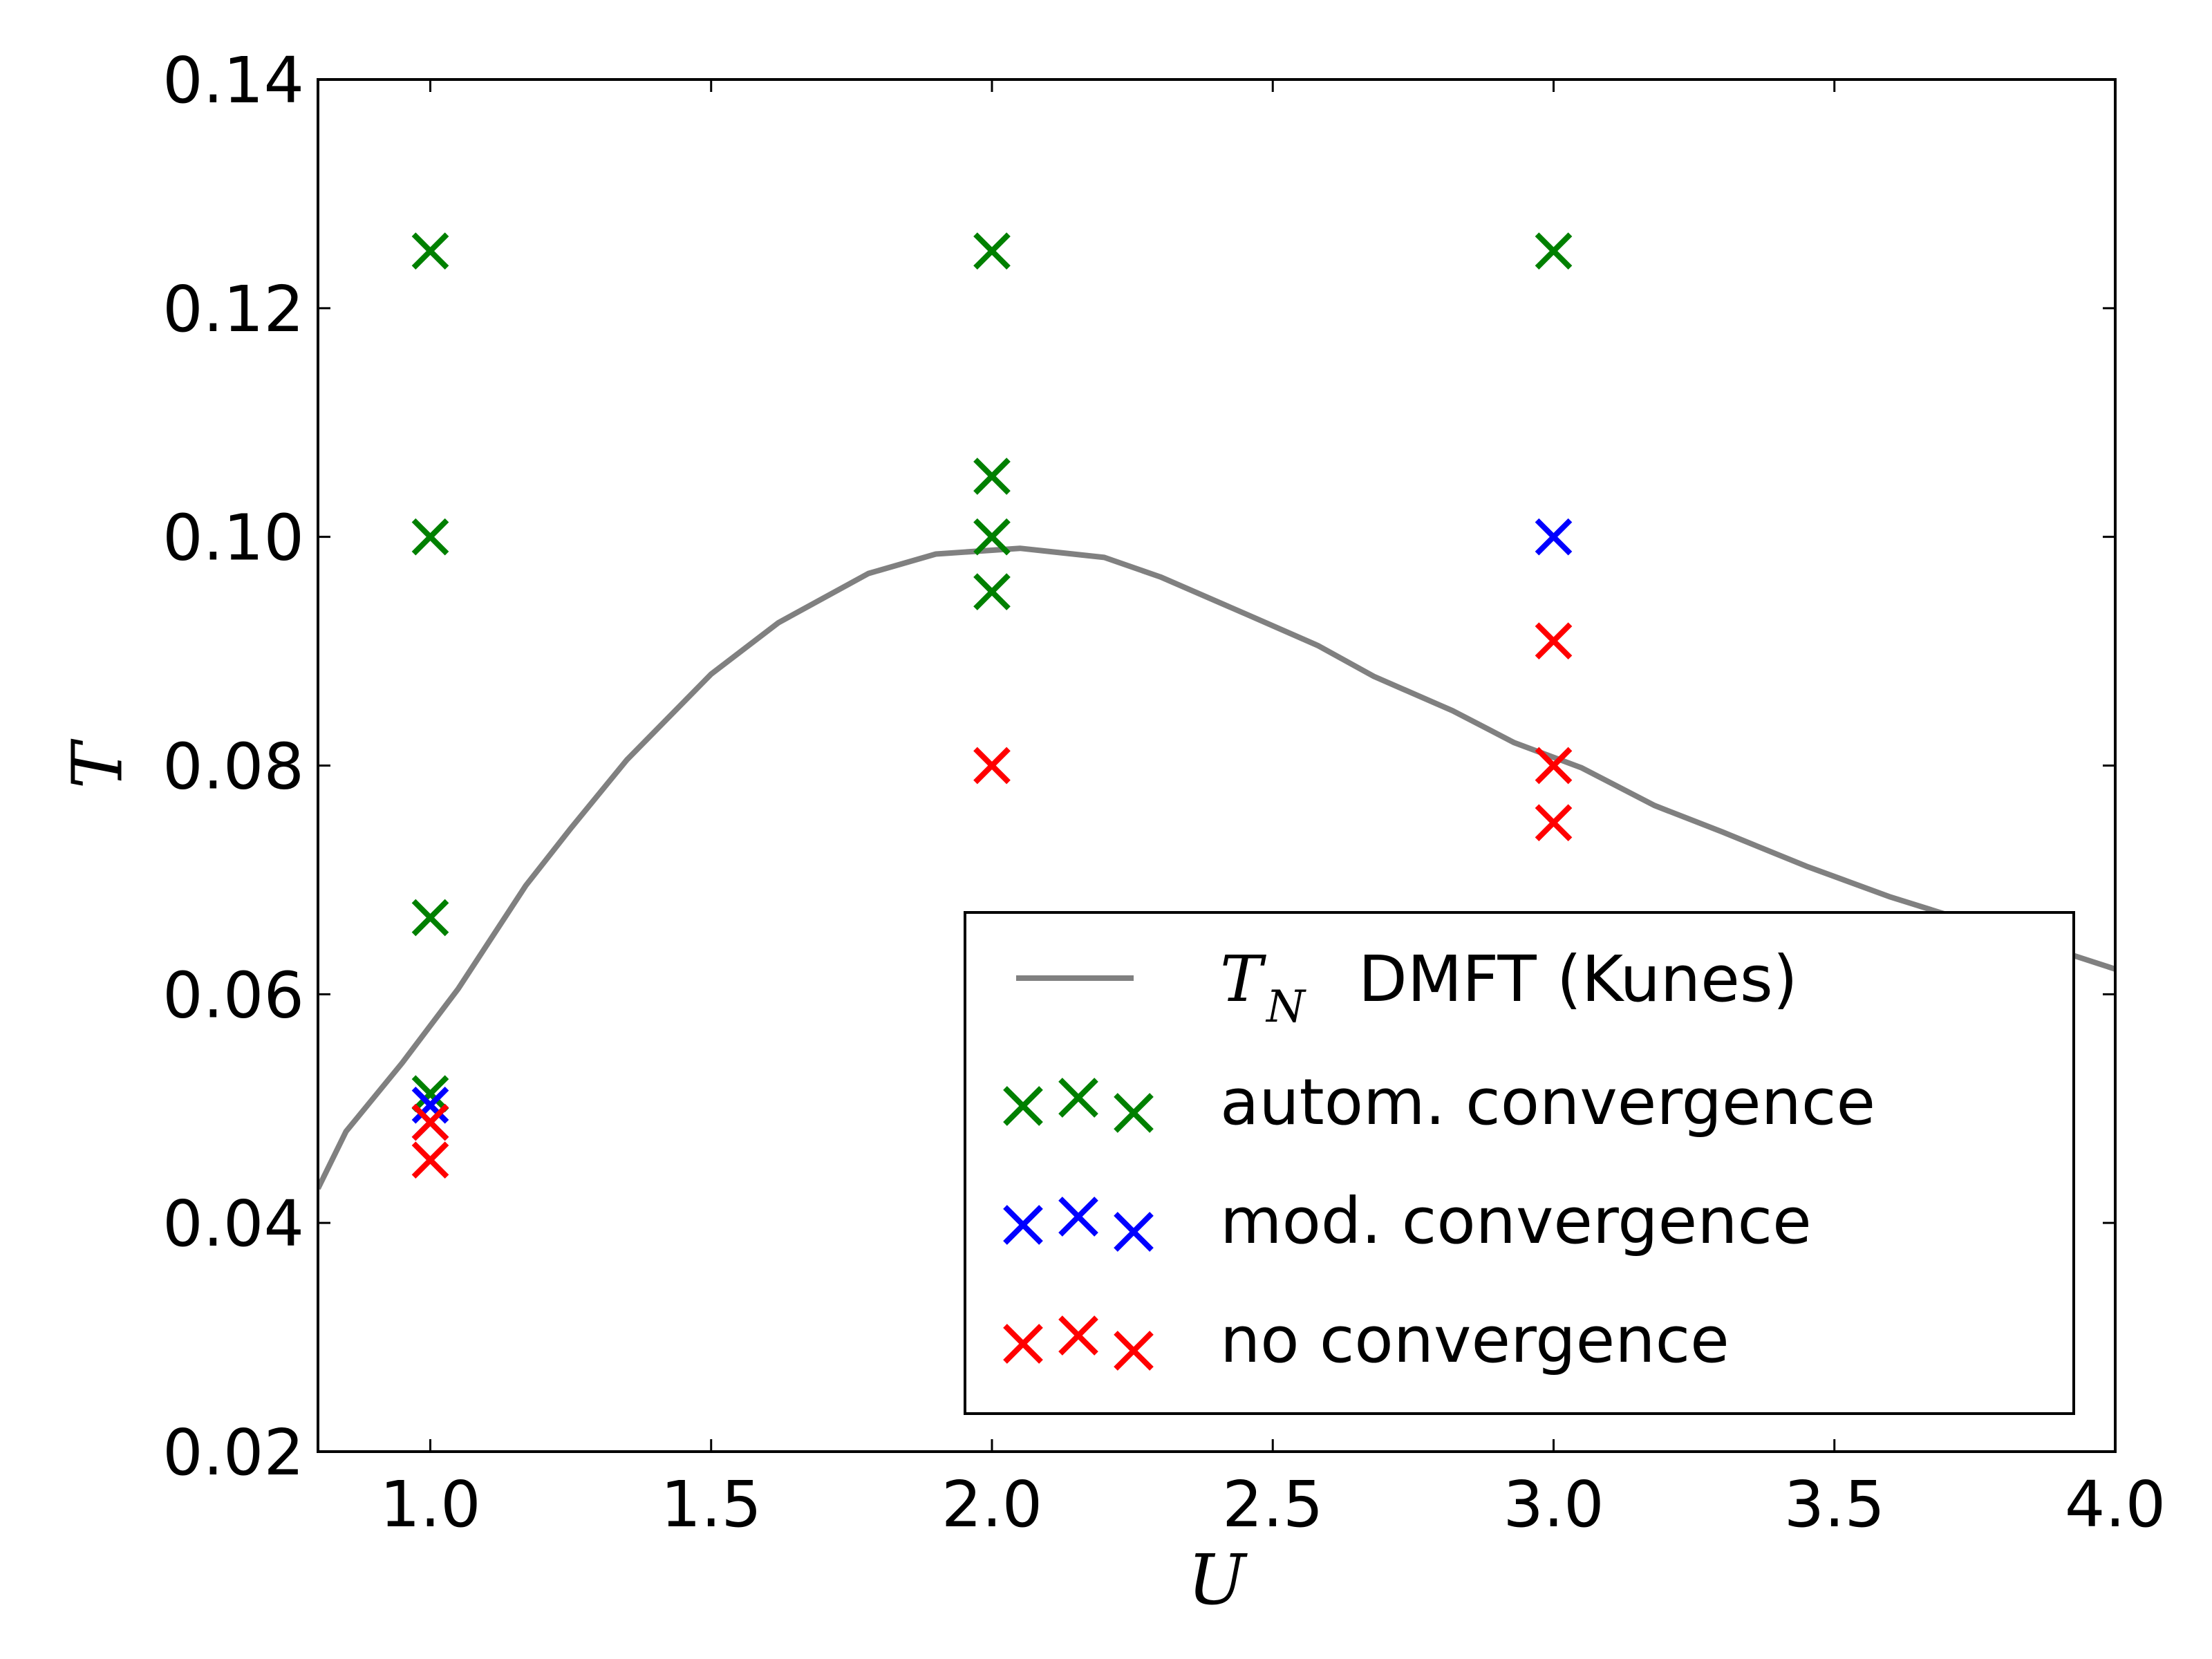 This screenshot has height=1659, width=2212. I want to click on legend-label-mod: mod. convergence, so click(1516, 1221).